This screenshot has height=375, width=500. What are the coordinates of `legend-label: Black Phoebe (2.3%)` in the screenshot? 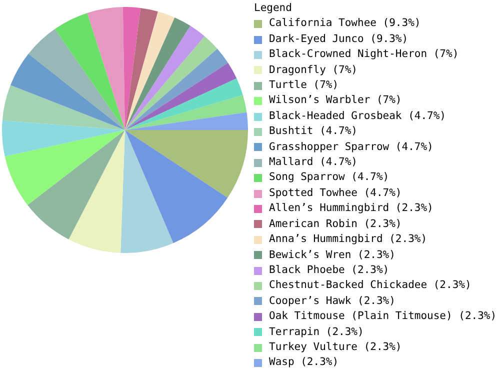 It's located at (329, 270).